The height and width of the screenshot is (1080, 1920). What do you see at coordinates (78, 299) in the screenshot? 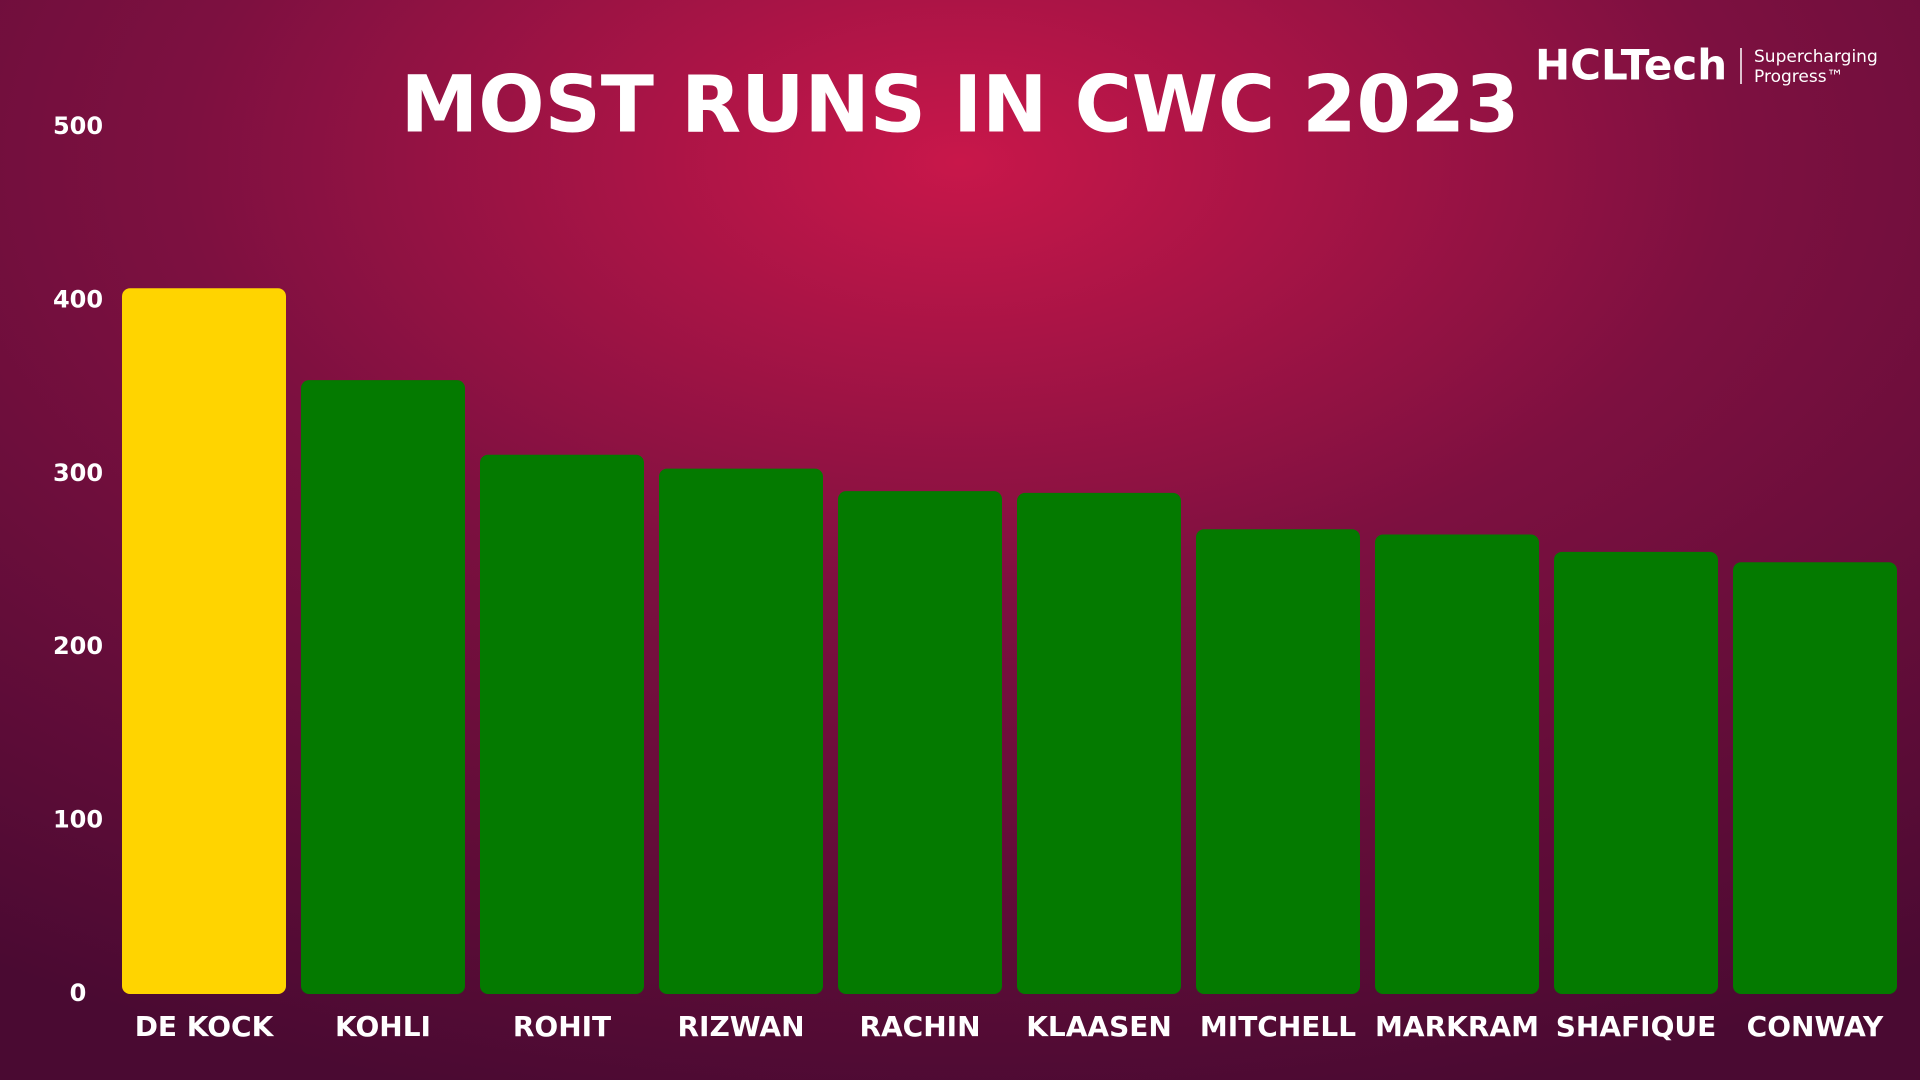
I see `y-tick-label: 400` at bounding box center [78, 299].